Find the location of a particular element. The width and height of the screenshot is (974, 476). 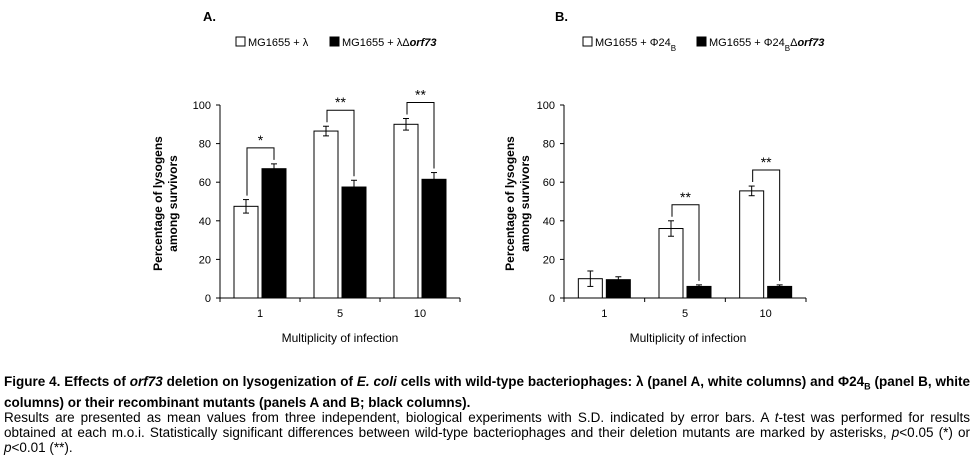

panel-a-y-tick-label-0: 0 is located at coordinates (208, 299).